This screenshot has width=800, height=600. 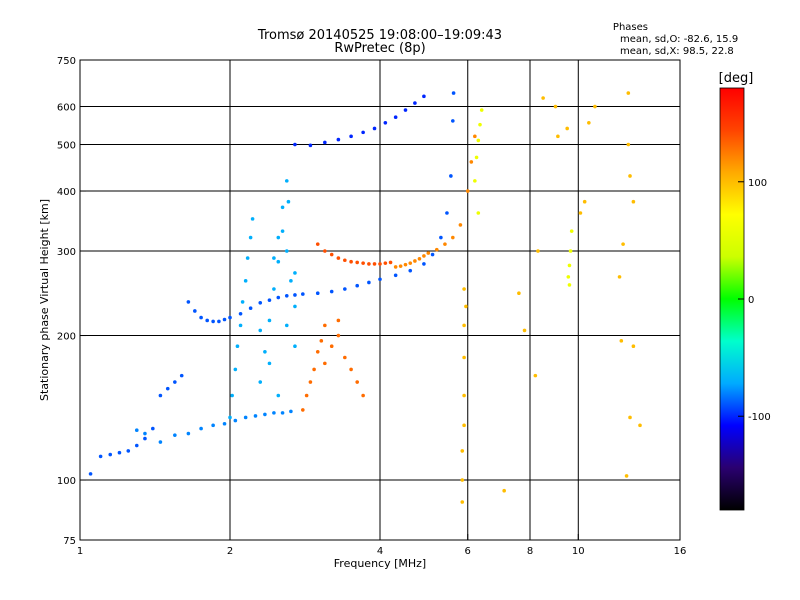 What do you see at coordinates (680, 551) in the screenshot?
I see `x-tick-label: 16` at bounding box center [680, 551].